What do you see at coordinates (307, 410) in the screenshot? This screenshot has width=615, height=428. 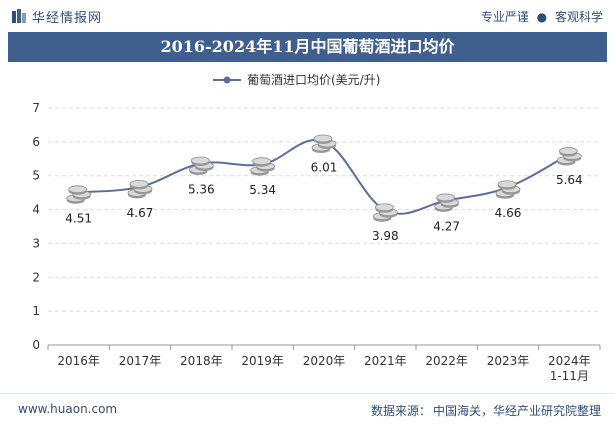 I see `footer: www.huaon.com 数据来源： 中国海关，华经产业研究院整理` at bounding box center [307, 410].